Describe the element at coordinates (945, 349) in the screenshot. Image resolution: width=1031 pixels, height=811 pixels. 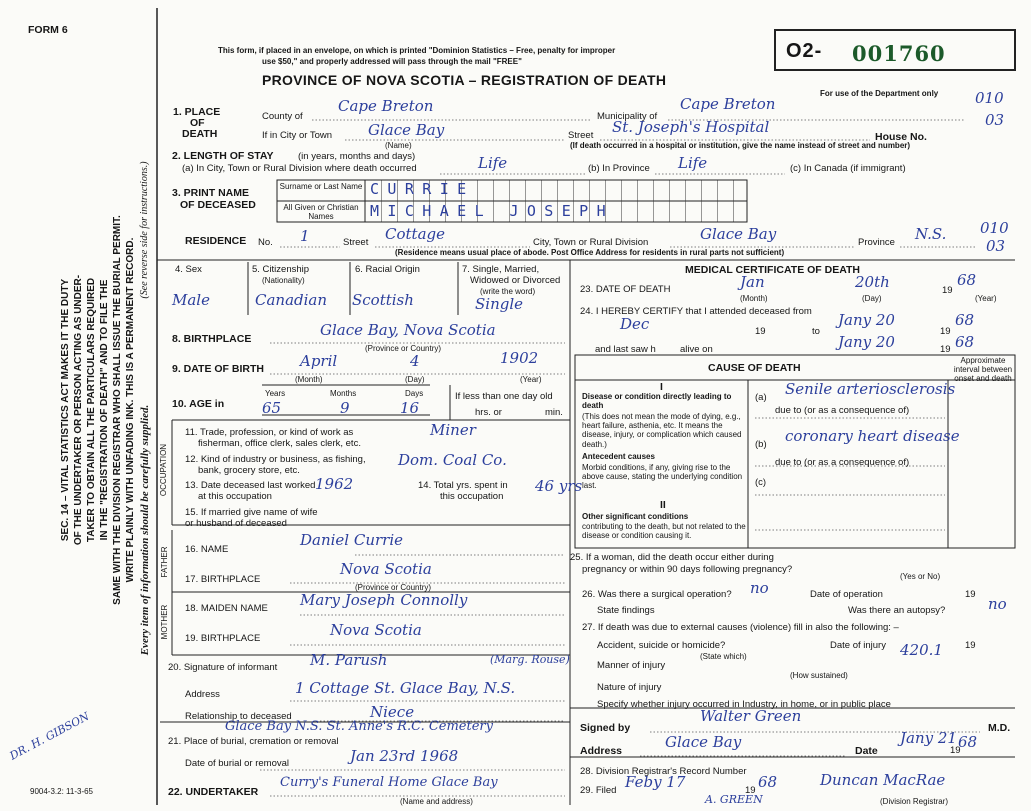
I see `last-seen-prefix: 19` at that location.